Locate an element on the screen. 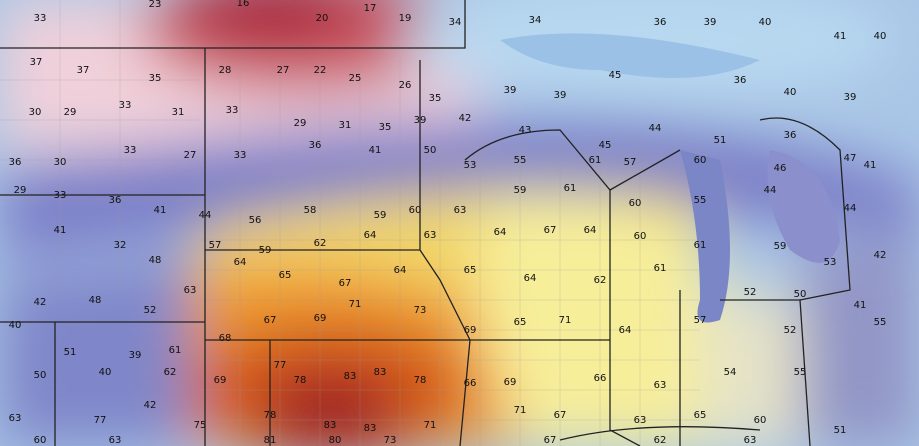 Image resolution: width=919 pixels, height=446 pixels. lake-superior is located at coordinates (630, 55).